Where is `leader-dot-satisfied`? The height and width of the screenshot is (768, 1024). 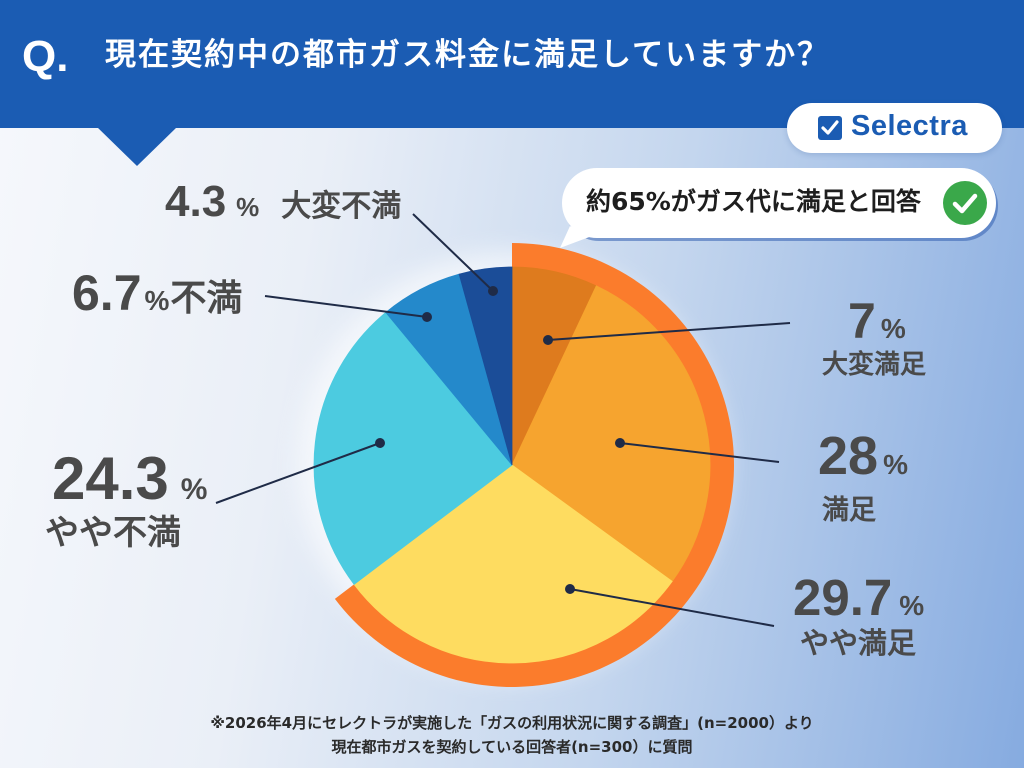 leader-dot-satisfied is located at coordinates (620, 443).